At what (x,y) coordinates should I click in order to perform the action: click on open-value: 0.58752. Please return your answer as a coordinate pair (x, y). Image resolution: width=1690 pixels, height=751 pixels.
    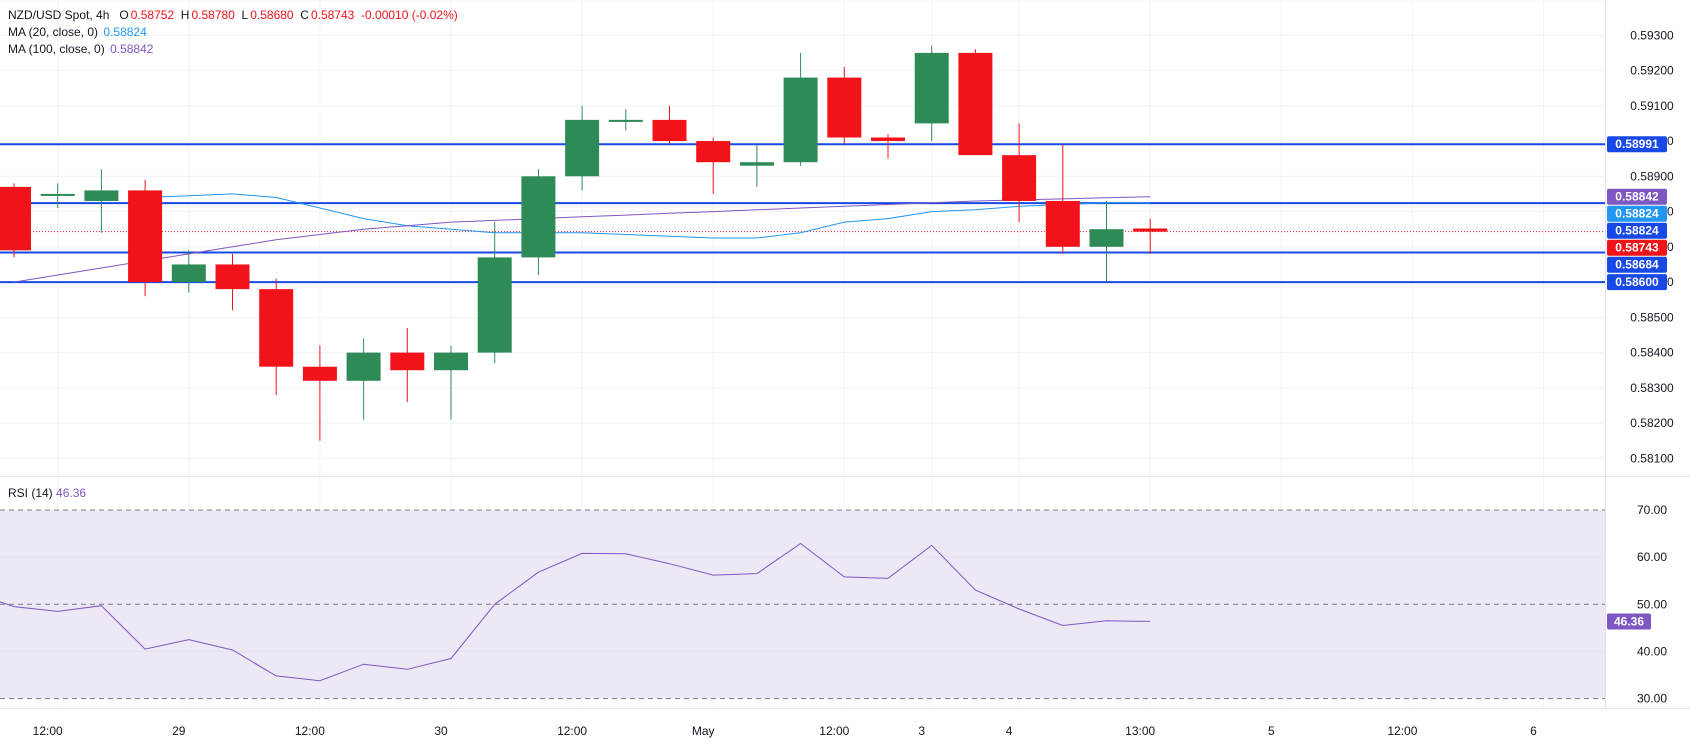
    Looking at the image, I should click on (152, 15).